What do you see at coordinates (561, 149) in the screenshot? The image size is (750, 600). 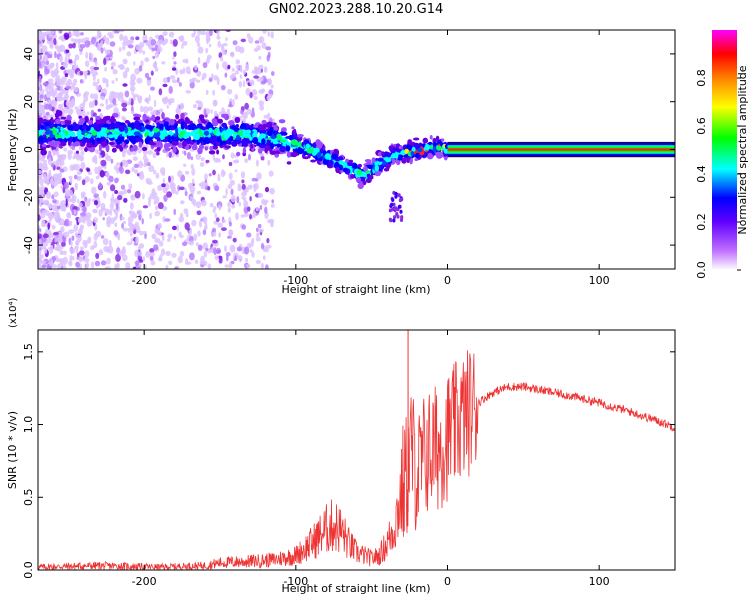 I see `heat-band` at bounding box center [561, 149].